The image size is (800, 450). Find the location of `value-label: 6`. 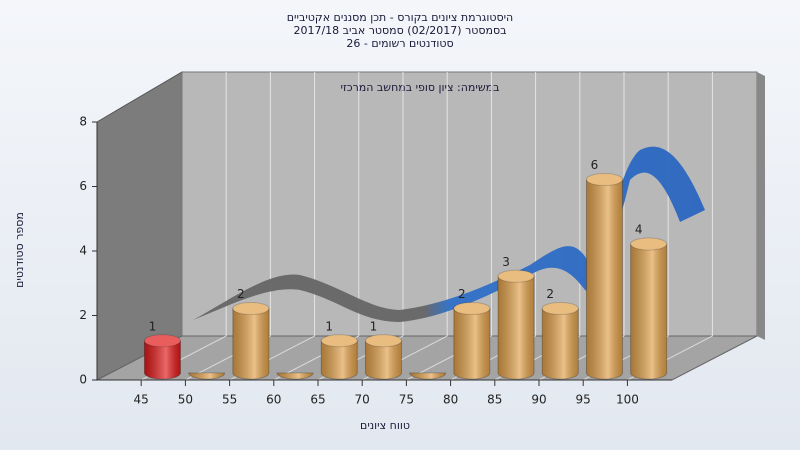

value-label: 6 is located at coordinates (595, 165).